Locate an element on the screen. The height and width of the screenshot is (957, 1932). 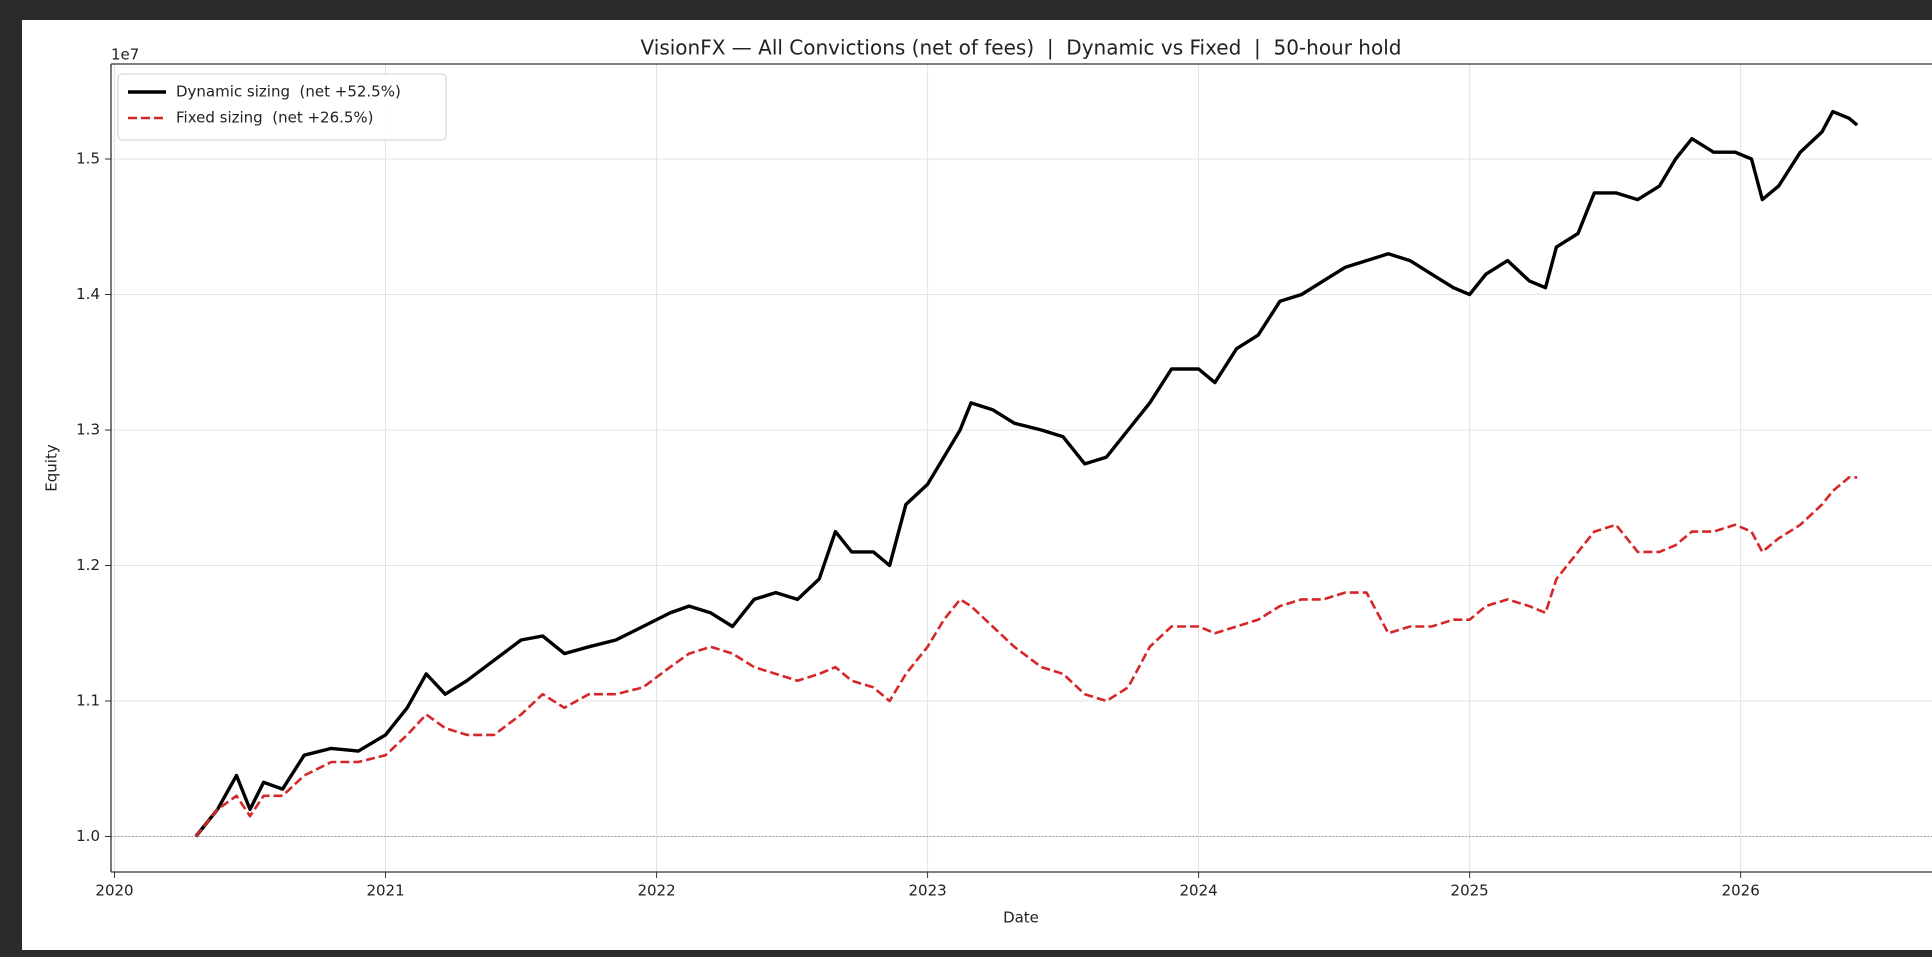
legend-label: Fixed sizing (net +26.5%) is located at coordinates (275, 118).